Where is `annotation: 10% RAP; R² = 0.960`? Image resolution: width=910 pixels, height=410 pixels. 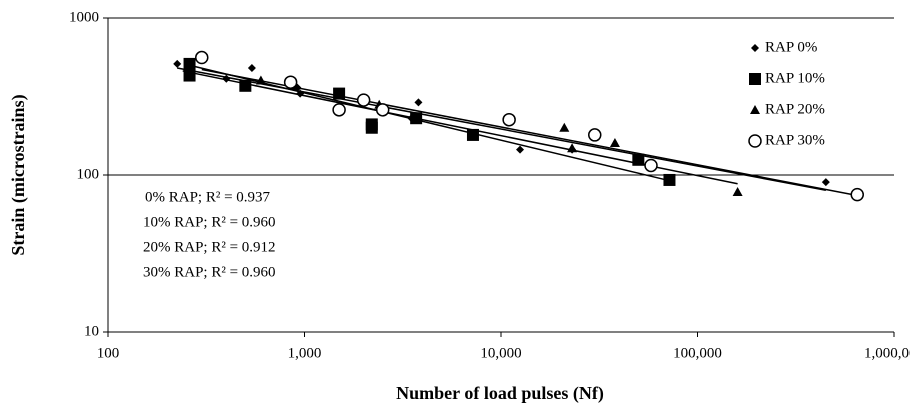 annotation: 10% RAP; R² = 0.960 is located at coordinates (209, 222).